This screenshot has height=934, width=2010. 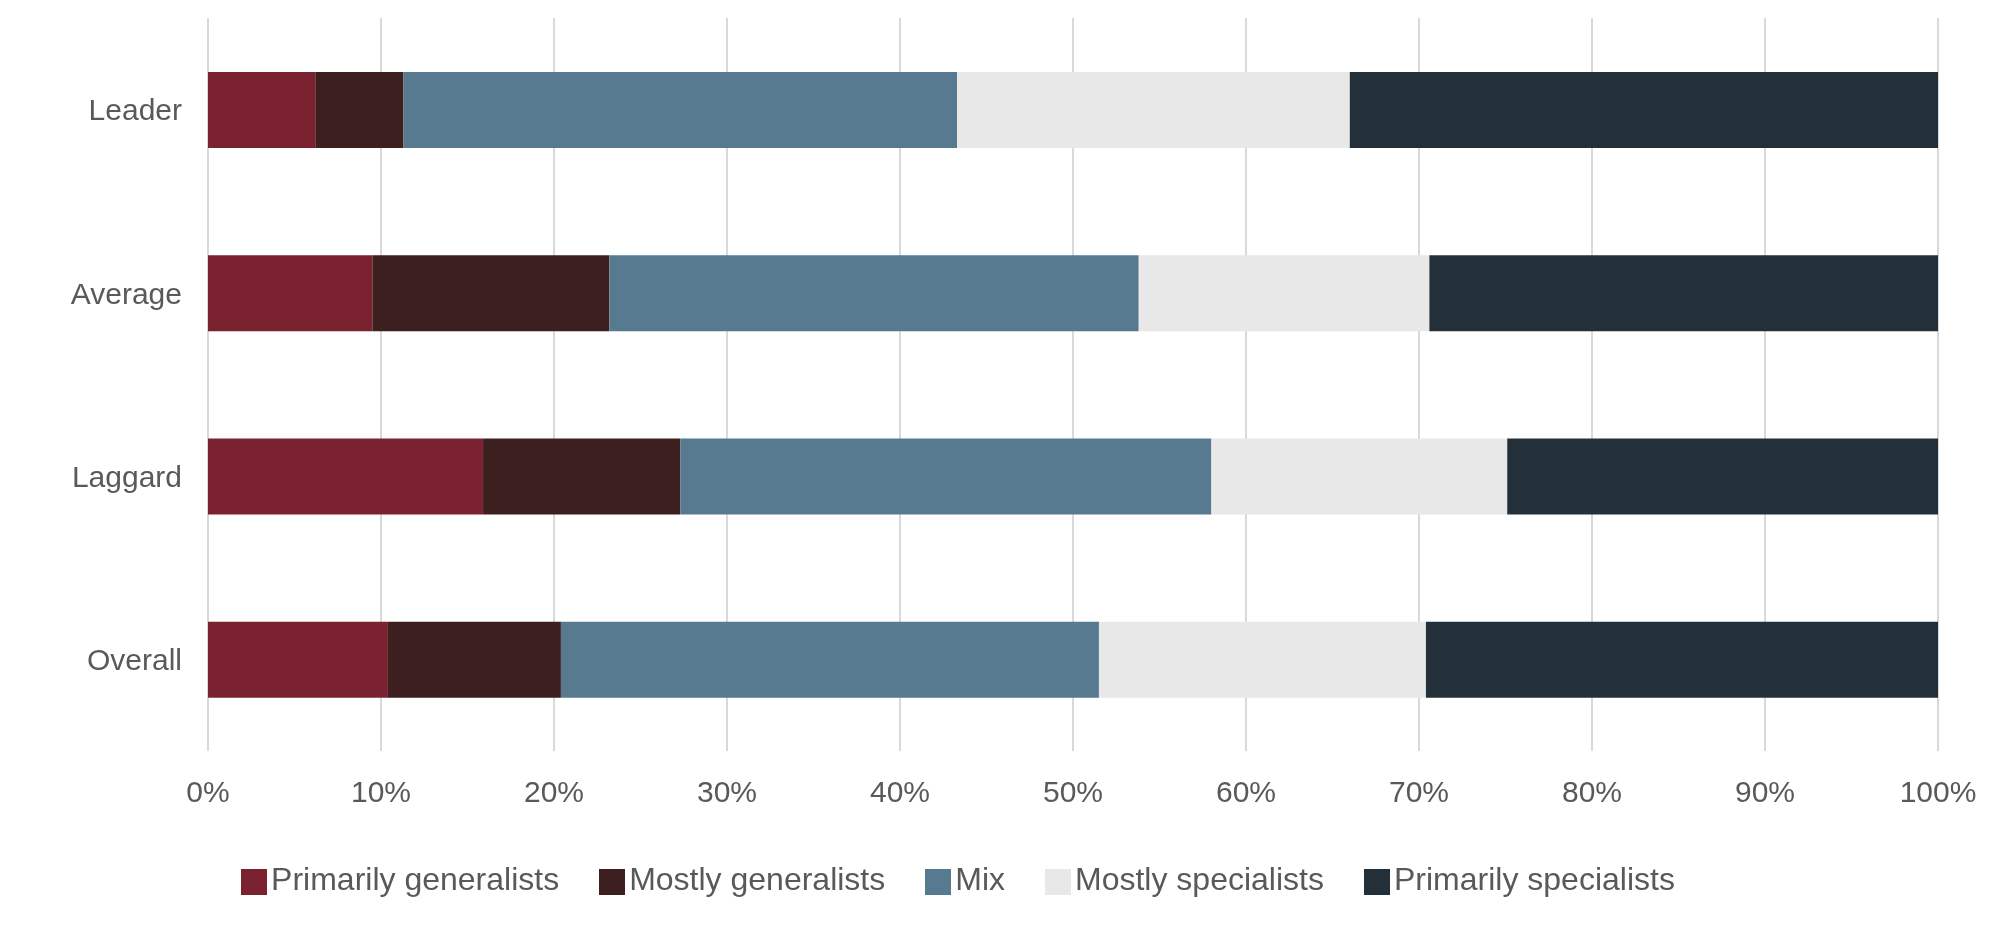 I want to click on y-tick-label: Average, so click(x=126, y=293).